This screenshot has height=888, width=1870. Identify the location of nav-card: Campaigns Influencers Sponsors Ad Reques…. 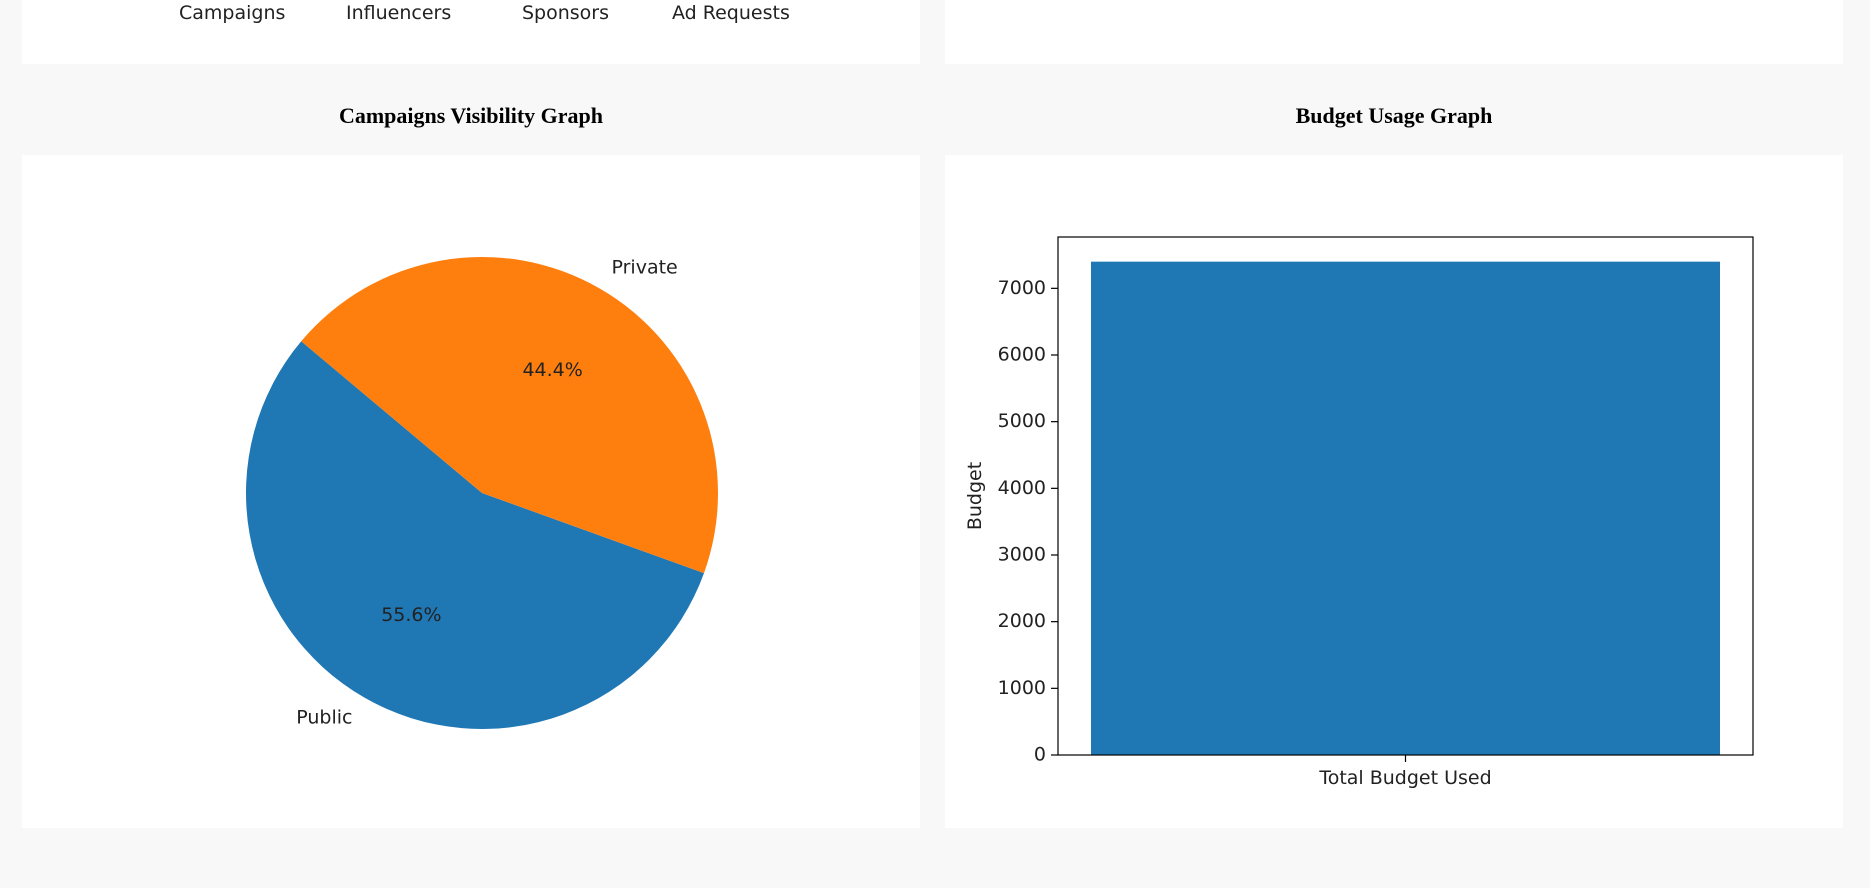
(471, 32).